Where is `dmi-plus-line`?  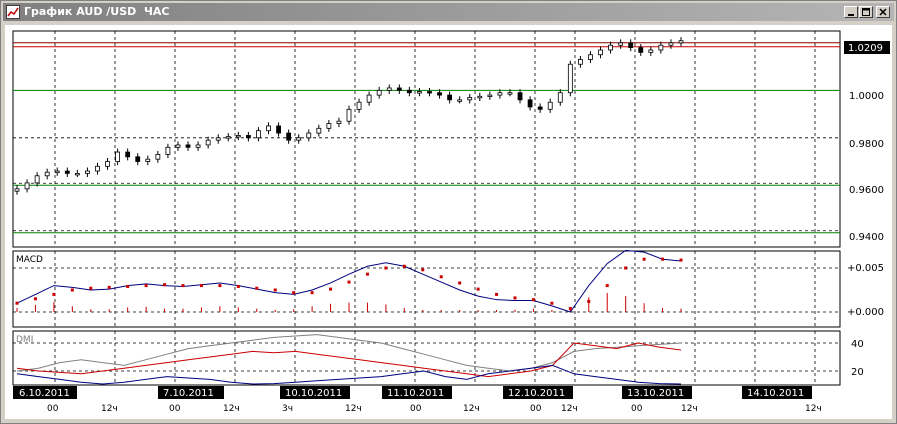 dmi-plus-line is located at coordinates (349, 360).